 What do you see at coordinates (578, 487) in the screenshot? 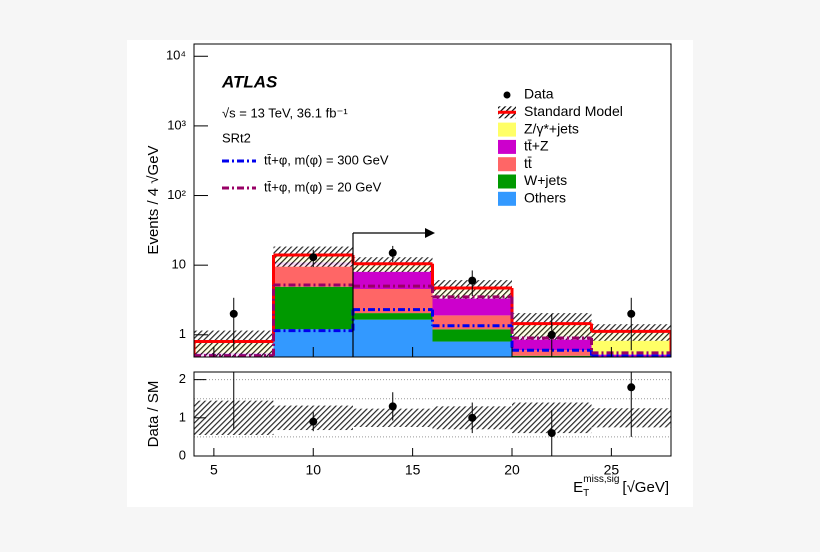
I see `x-label-main: E` at bounding box center [578, 487].